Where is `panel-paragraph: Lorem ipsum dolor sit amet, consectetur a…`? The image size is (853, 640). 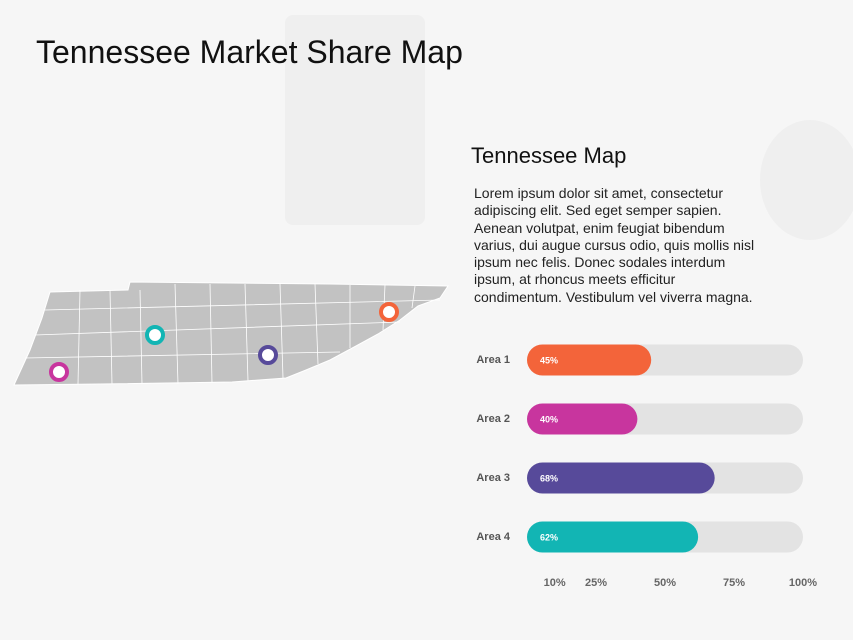 panel-paragraph: Lorem ipsum dolor sit amet, consectetur a… is located at coordinates (614, 245).